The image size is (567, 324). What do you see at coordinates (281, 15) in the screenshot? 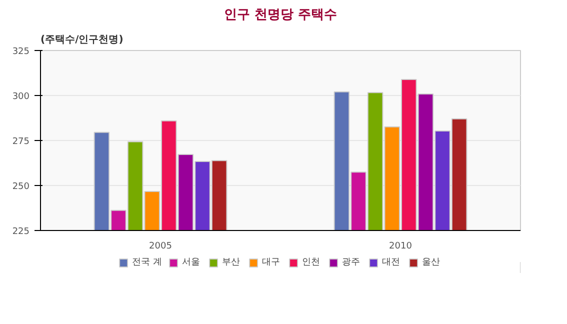
I see `chart-title: 인구 천명당 주택수` at bounding box center [281, 15].